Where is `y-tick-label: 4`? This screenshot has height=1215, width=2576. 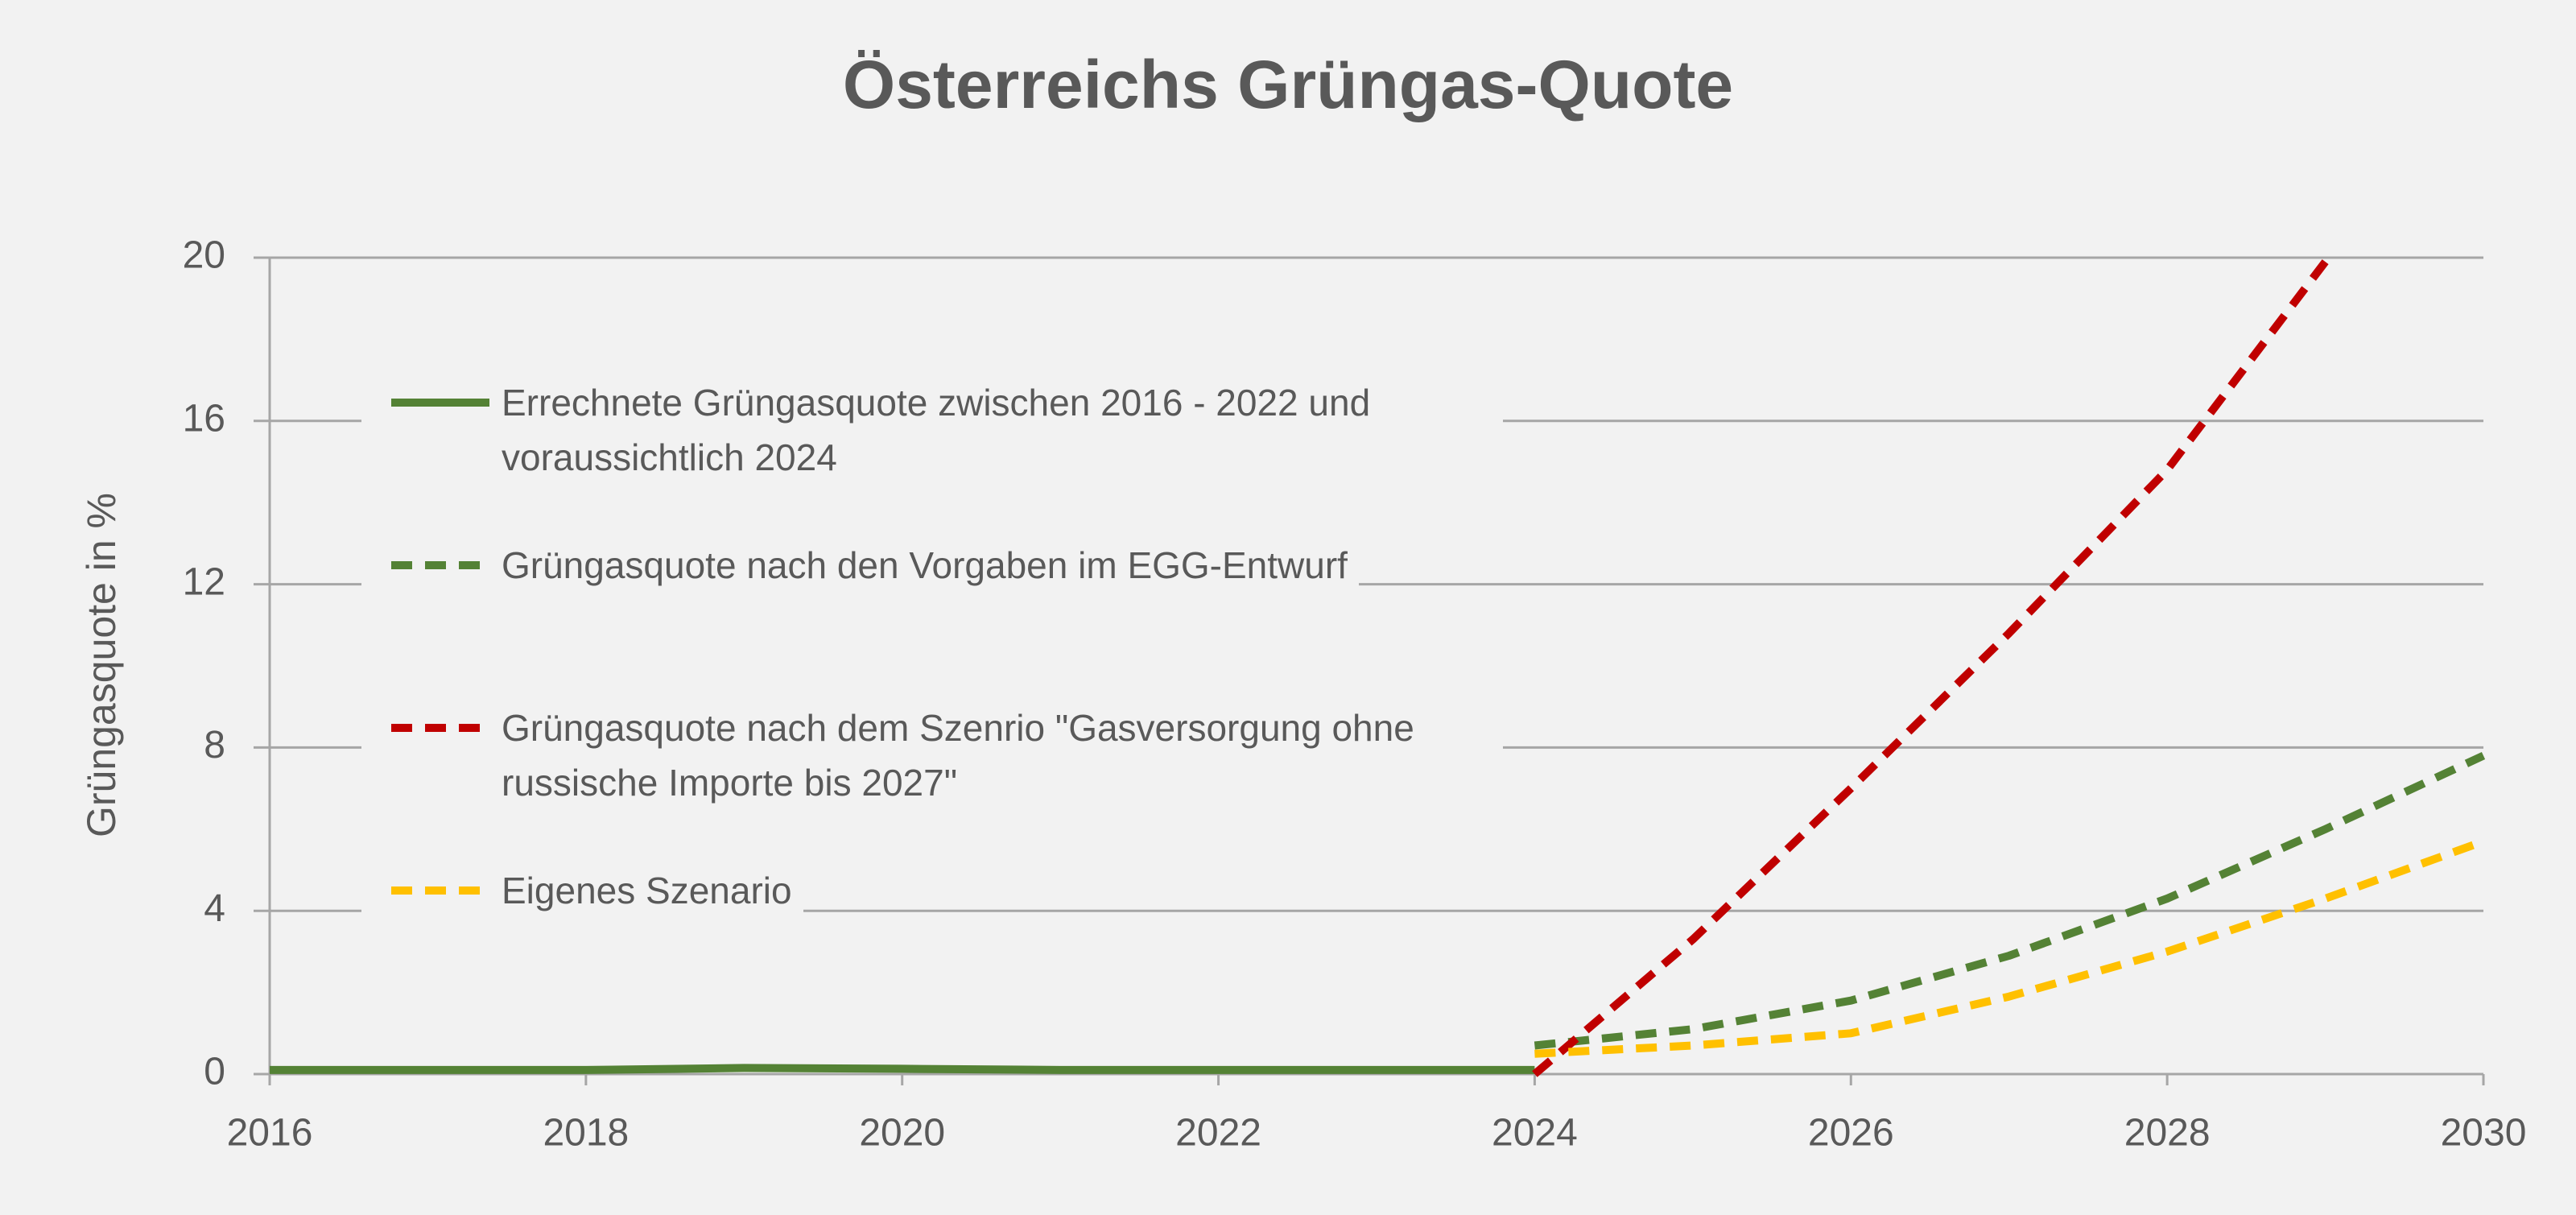 y-tick-label: 4 is located at coordinates (214, 908).